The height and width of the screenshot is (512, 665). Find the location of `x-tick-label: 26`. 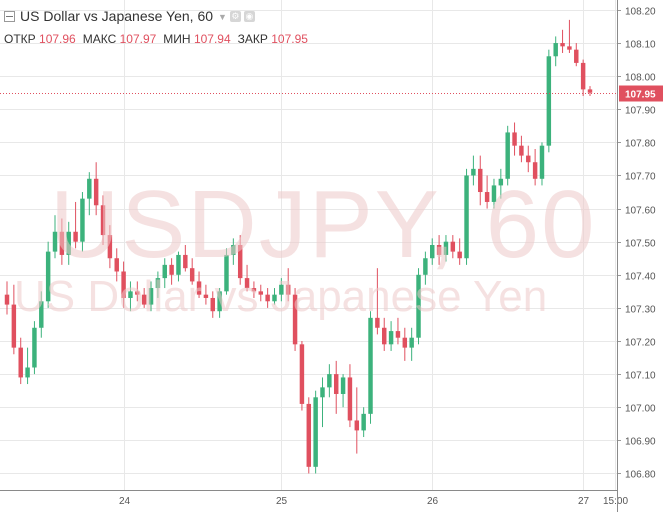

x-tick-label: 26 is located at coordinates (433, 501).